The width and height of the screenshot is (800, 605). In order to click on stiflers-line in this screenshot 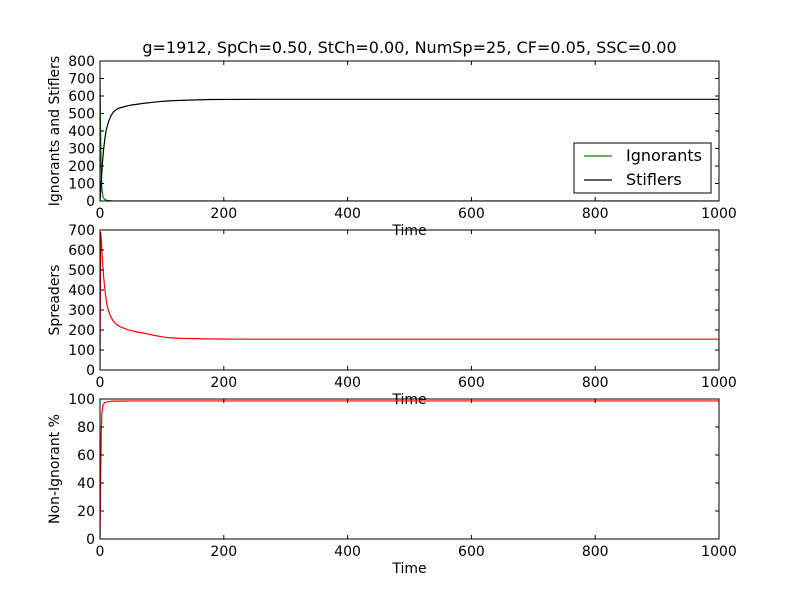, I will do `click(409, 149)`.